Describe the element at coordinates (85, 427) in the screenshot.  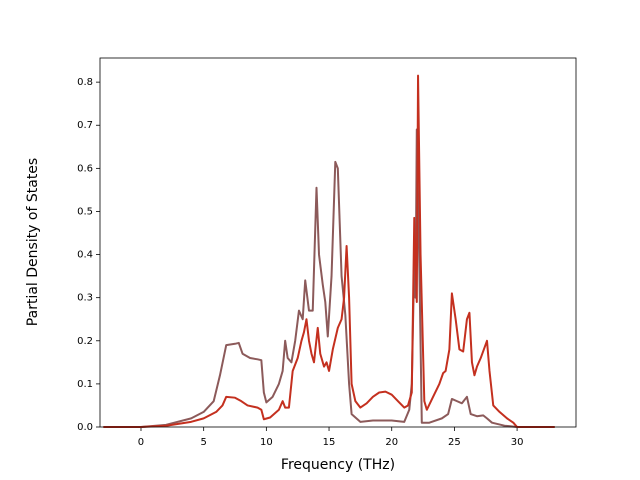
I see `y-tick-label: 0.0` at that location.